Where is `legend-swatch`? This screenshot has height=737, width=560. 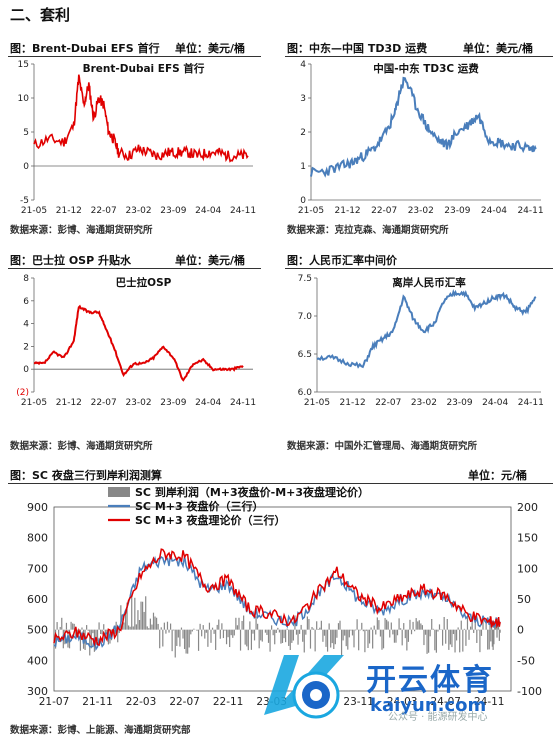 legend-swatch is located at coordinates (119, 492).